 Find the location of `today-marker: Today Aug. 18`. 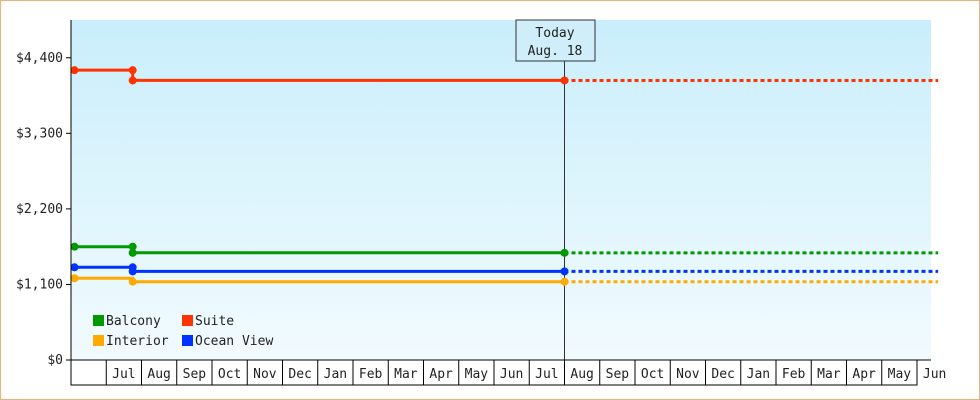

today-marker: Today Aug. 18 is located at coordinates (555, 189).